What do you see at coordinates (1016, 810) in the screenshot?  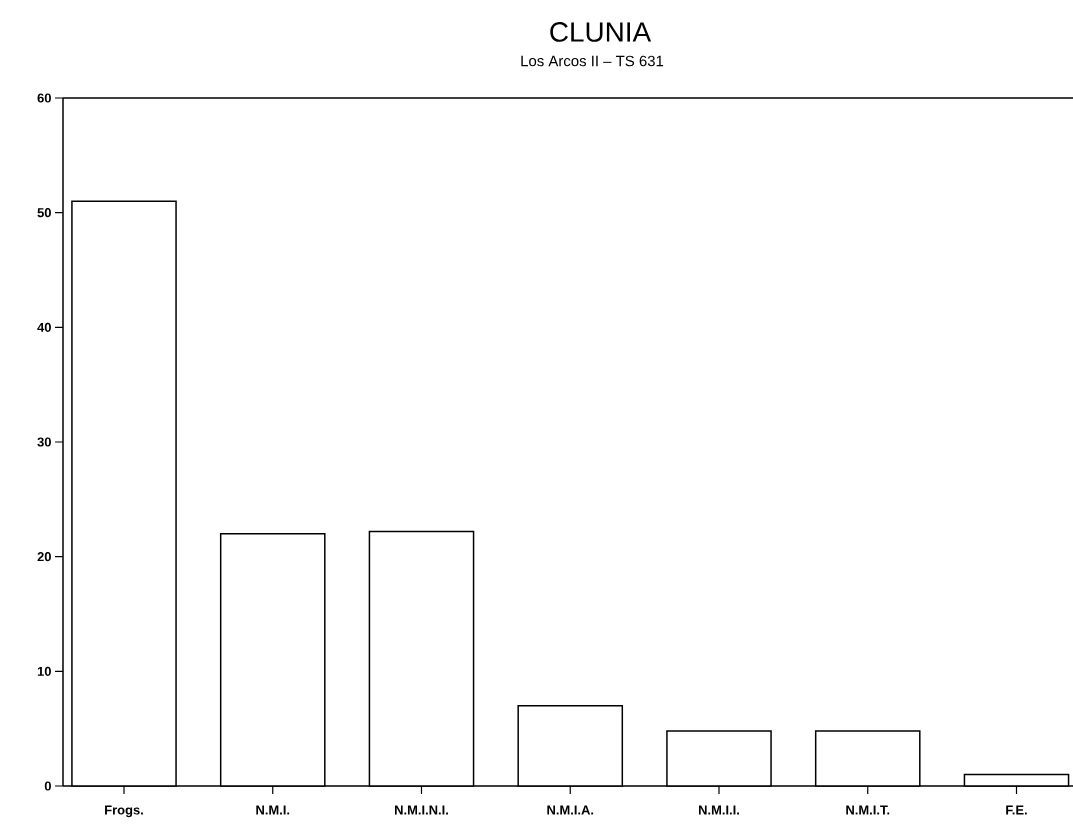 I see `x-tick-label: F.E.` at bounding box center [1016, 810].